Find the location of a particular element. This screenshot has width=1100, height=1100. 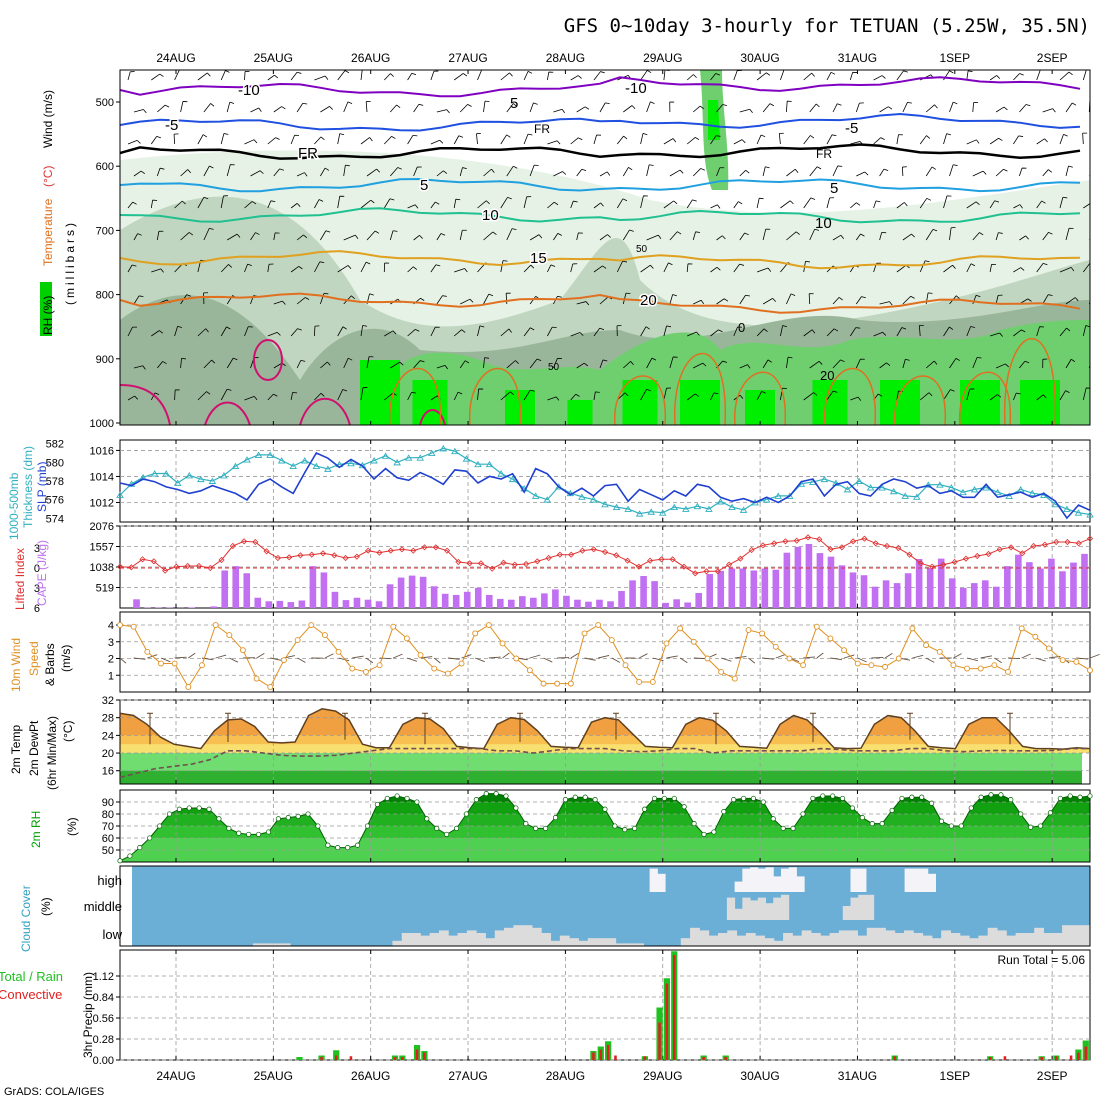

thickness-line is located at coordinates (605, 481).